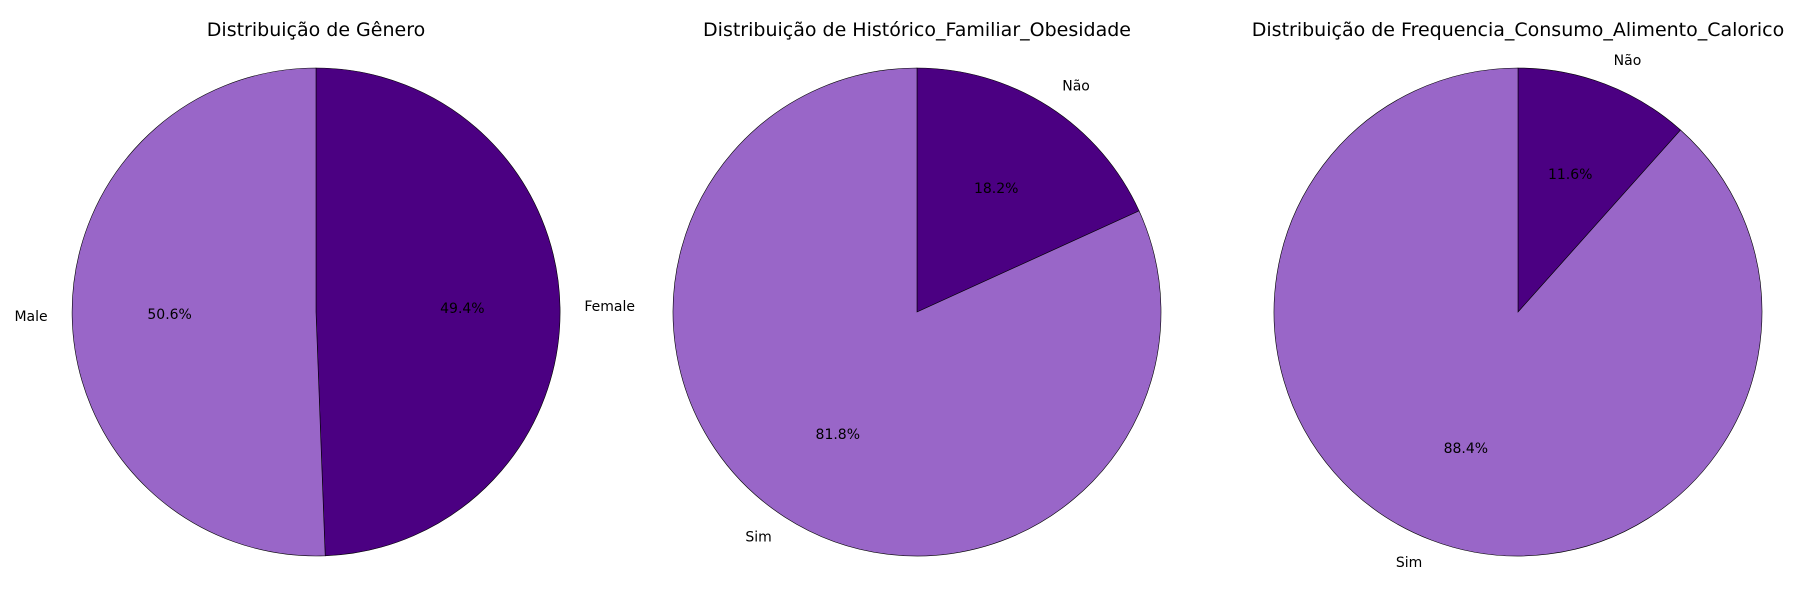  I want to click on slice-percent-nao: 11.6%, so click(1570, 175).